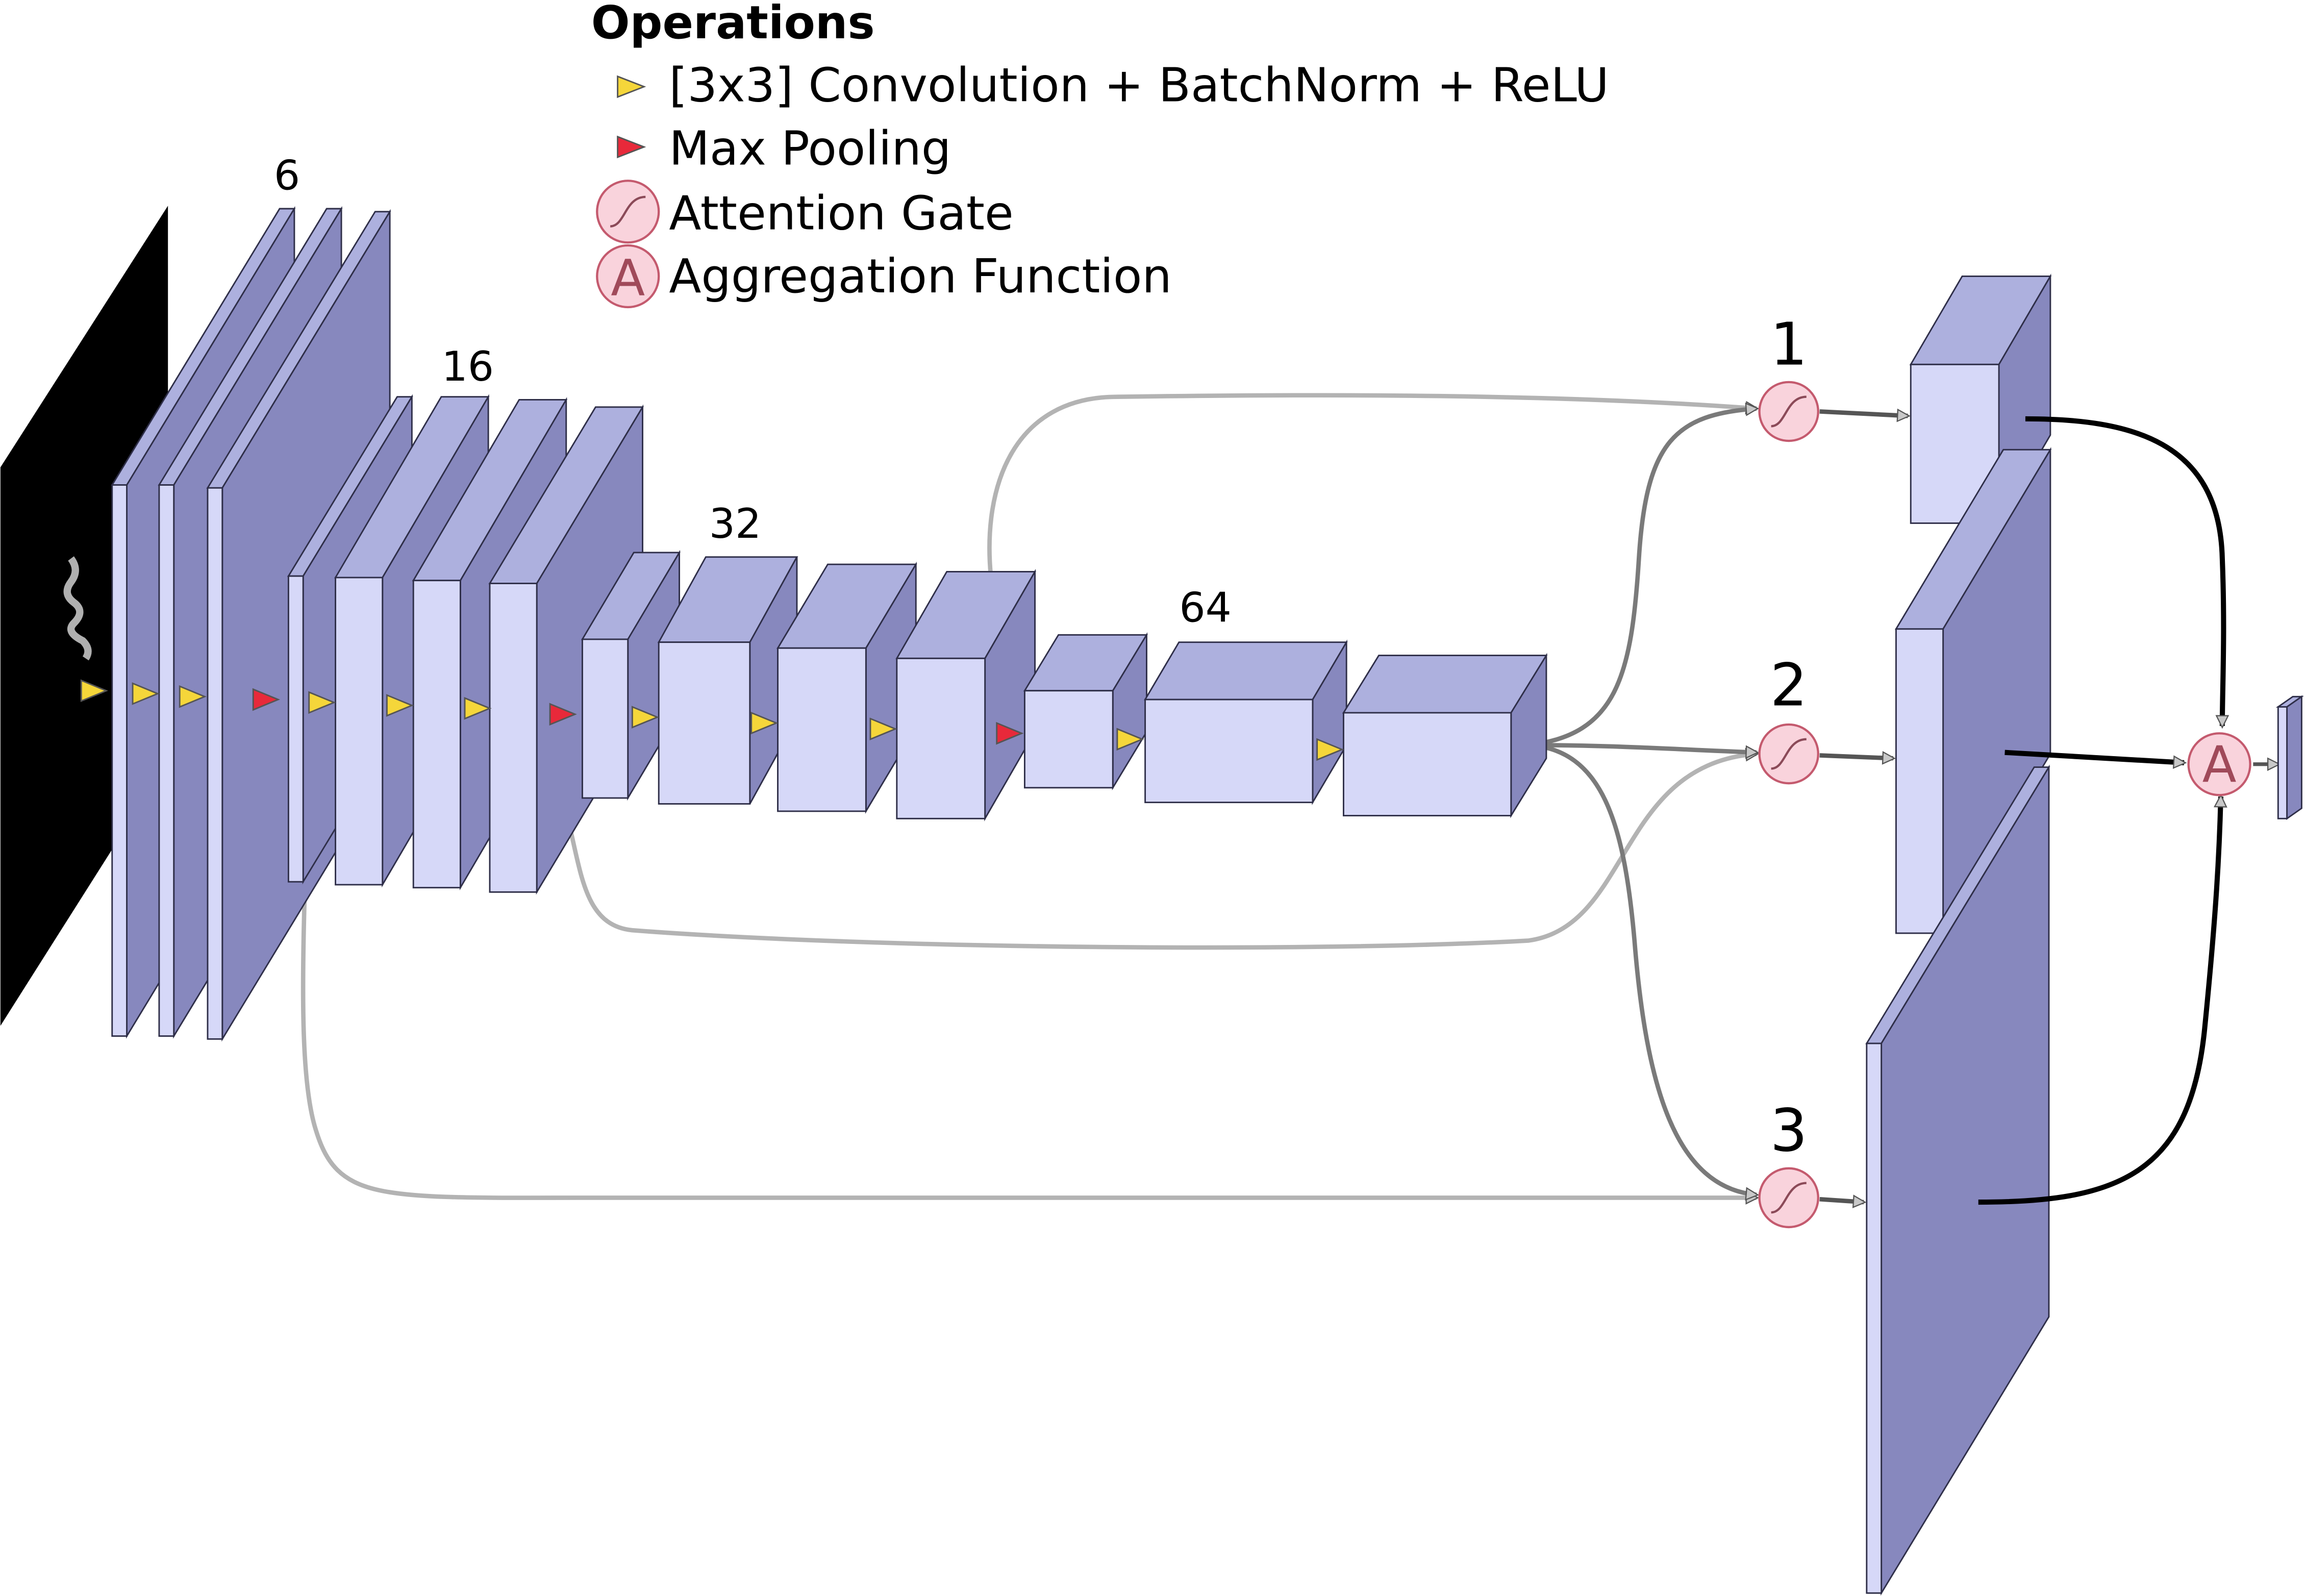  I want to click on attention-gate-icon, so click(628, 211).